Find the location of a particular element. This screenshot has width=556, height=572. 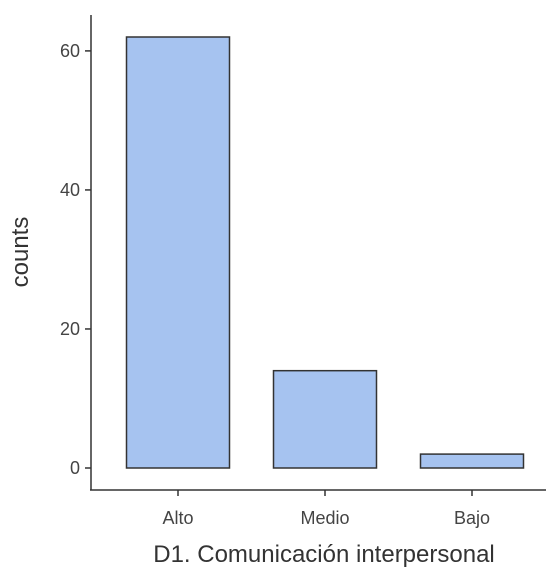

x-axis-title: D1. Comunicación interpersonal is located at coordinates (324, 554).